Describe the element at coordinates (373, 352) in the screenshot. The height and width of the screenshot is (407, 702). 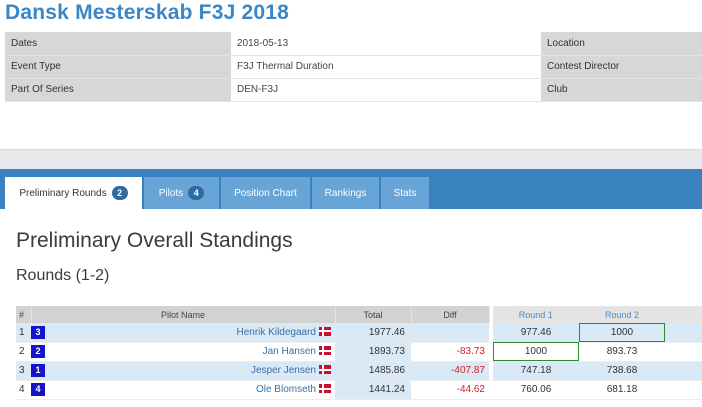
I see `total-score: 1893.73` at that location.